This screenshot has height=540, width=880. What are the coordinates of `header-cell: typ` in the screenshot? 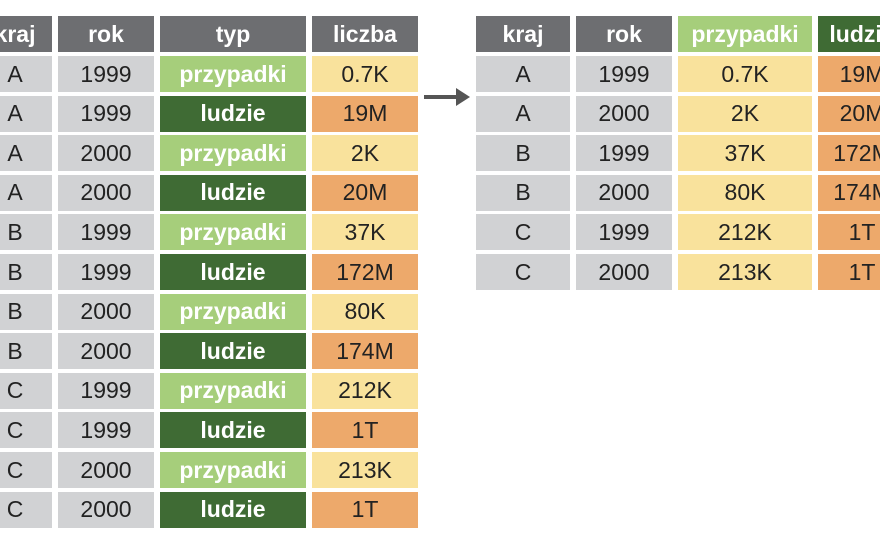 It's located at (233, 34).